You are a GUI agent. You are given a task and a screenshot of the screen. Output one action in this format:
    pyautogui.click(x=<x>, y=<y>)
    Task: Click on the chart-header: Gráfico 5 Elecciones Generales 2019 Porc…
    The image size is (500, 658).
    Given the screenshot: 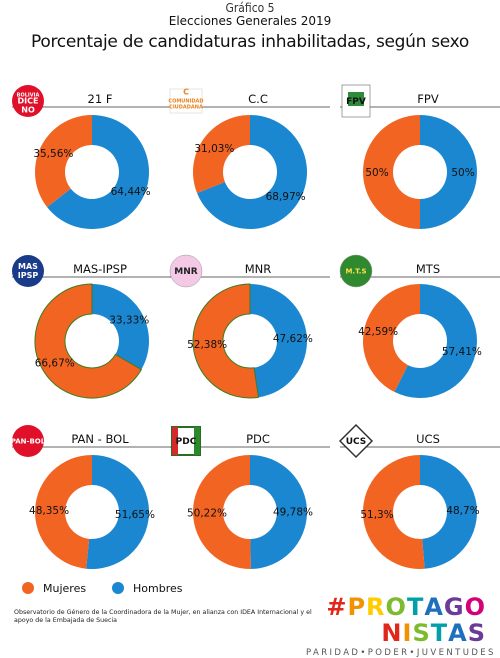 What is the action you would take?
    pyautogui.click(x=250, y=26)
    